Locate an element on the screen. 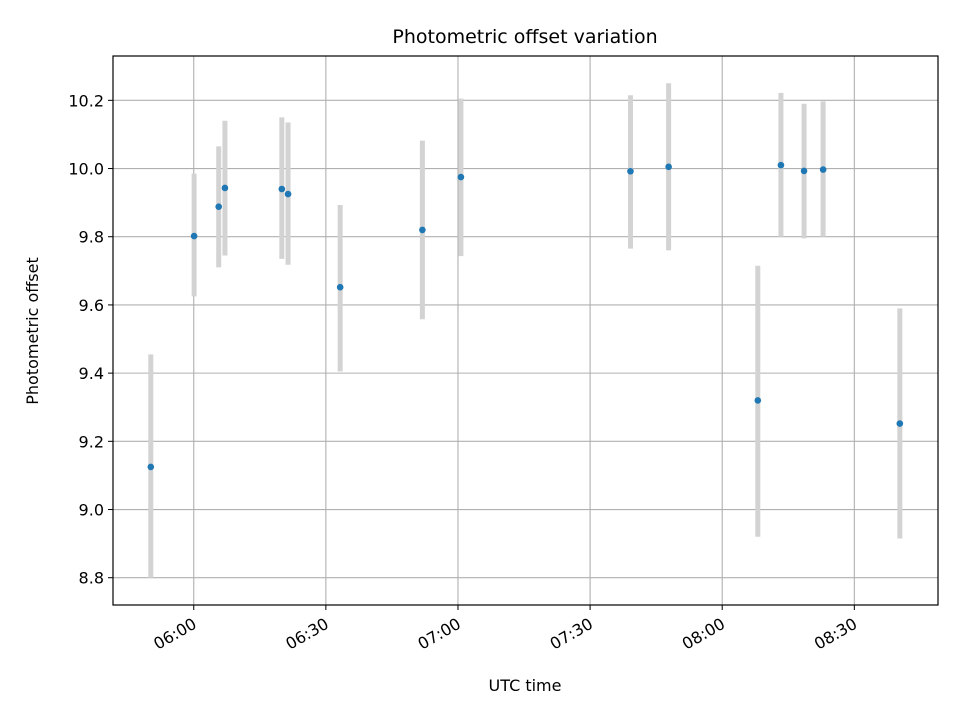 The height and width of the screenshot is (720, 960). y-tick-label: 9.0 is located at coordinates (91, 510).